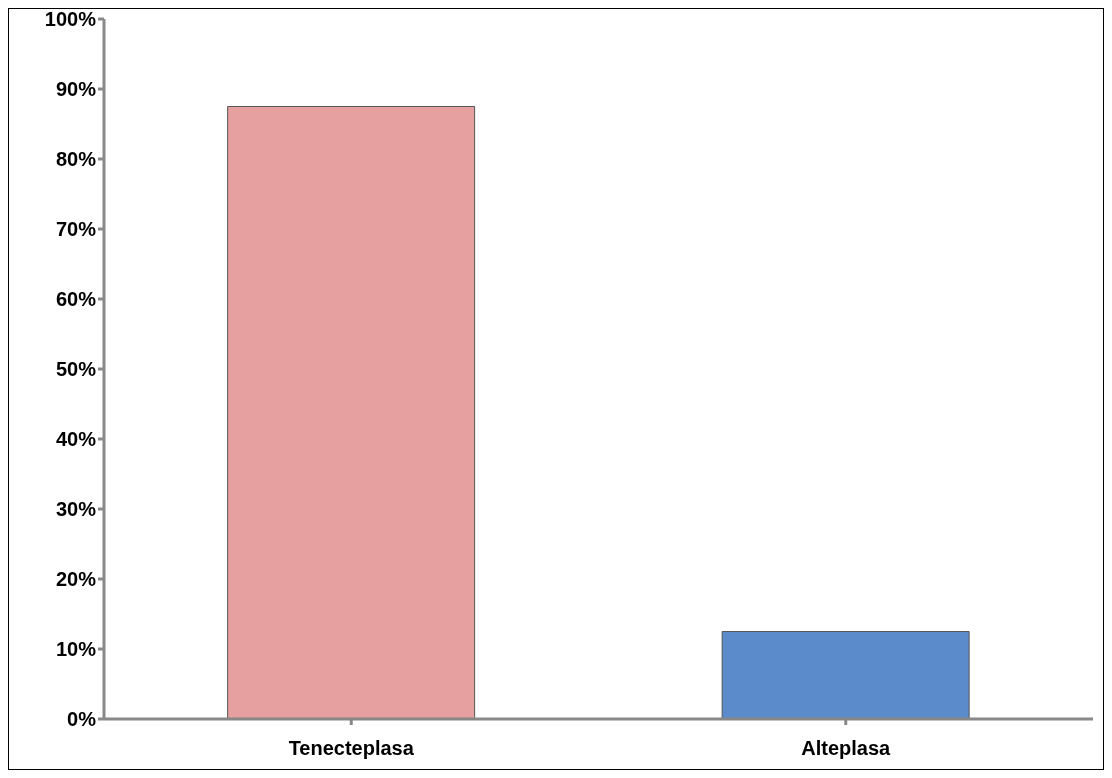 The image size is (1112, 778). Describe the element at coordinates (76, 369) in the screenshot. I see `y-tick-label: 50%` at that location.